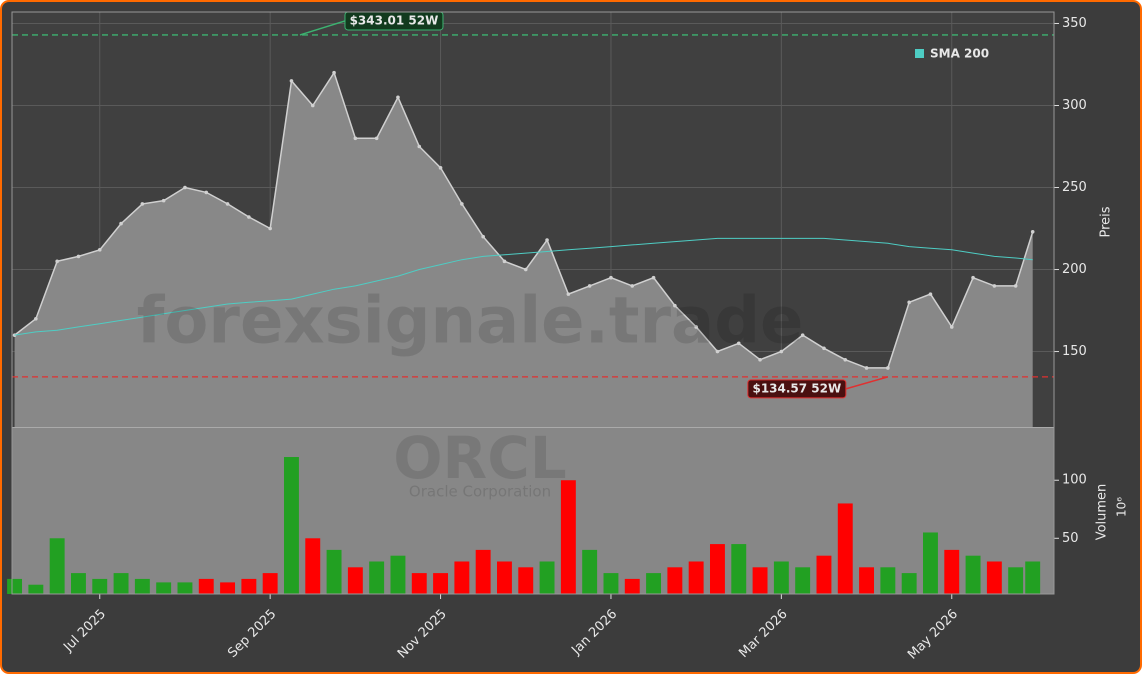 The width and height of the screenshot is (1142, 674). What do you see at coordinates (480, 492) in the screenshot?
I see `company-watermark: Oracle Corporation` at bounding box center [480, 492].